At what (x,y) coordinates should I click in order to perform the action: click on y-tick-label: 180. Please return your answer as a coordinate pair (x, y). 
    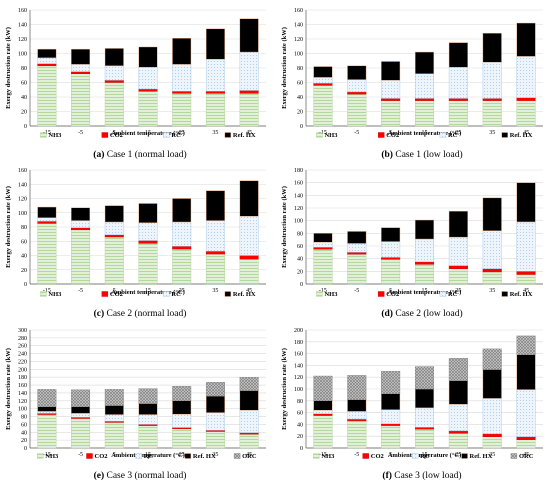
    Looking at the image, I should click on (298, 171).